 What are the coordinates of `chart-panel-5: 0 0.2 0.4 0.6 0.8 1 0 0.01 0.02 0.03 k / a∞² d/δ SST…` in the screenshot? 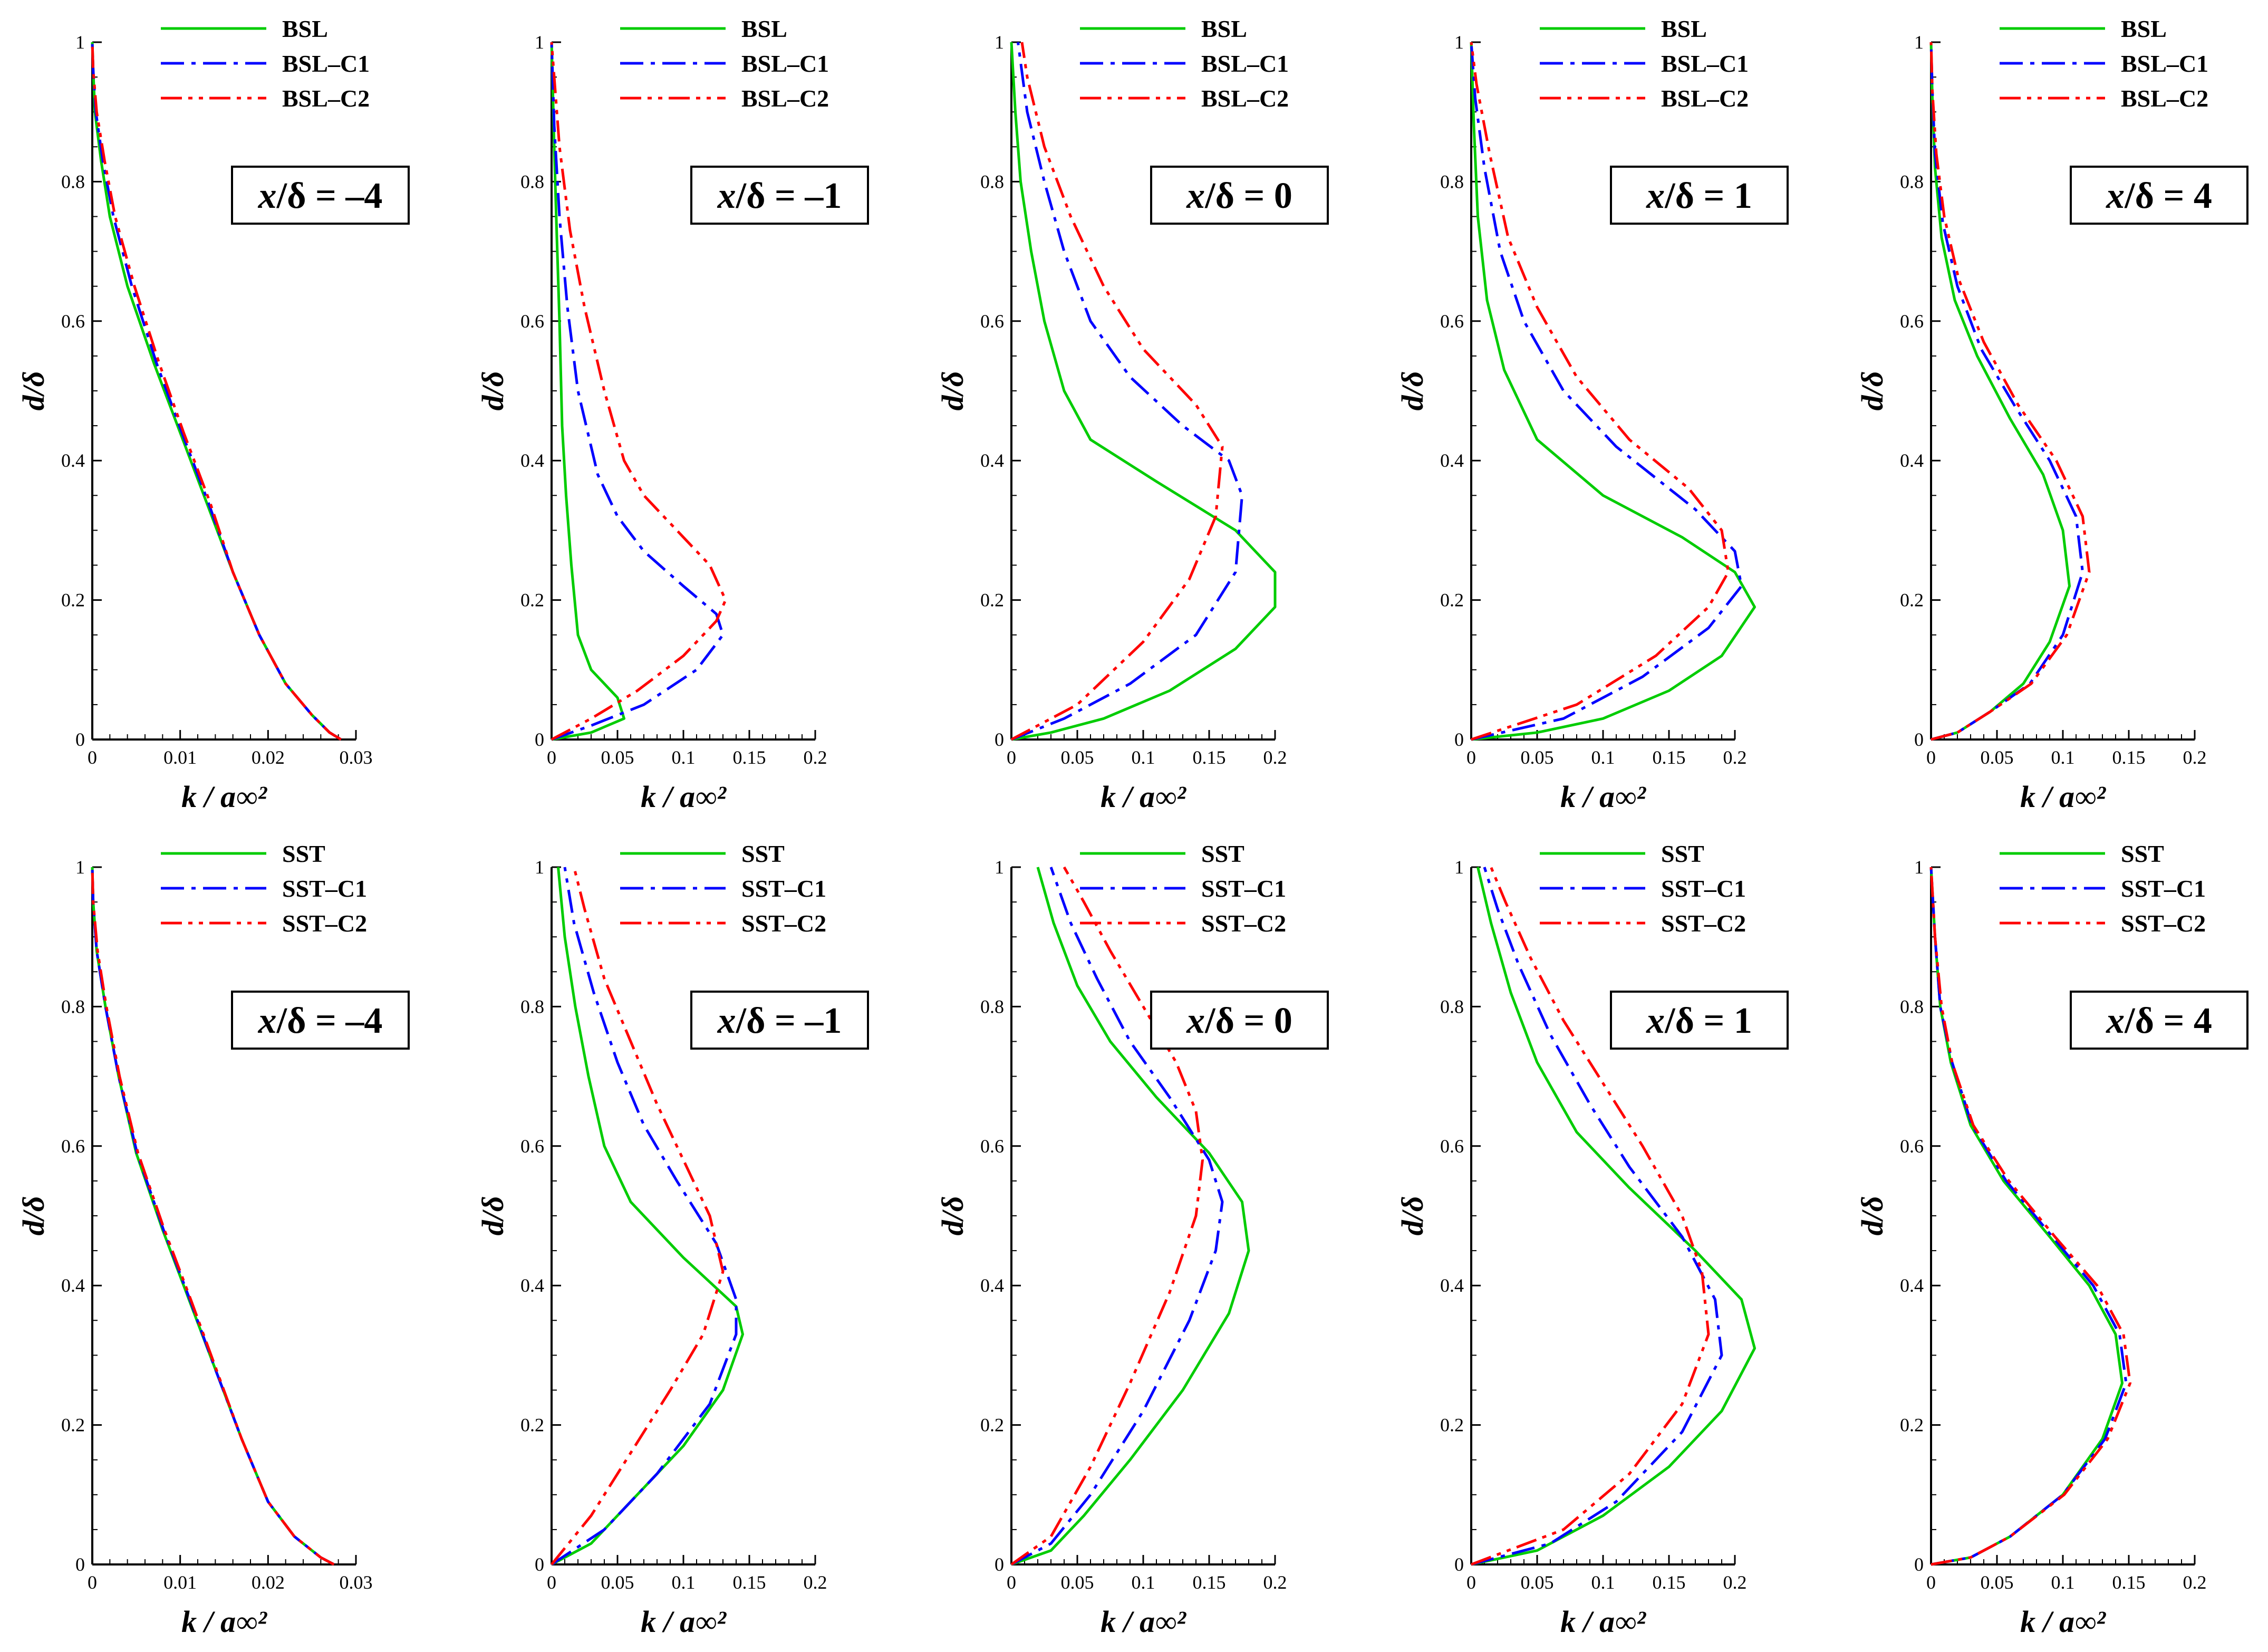 It's located at (213, 1239).